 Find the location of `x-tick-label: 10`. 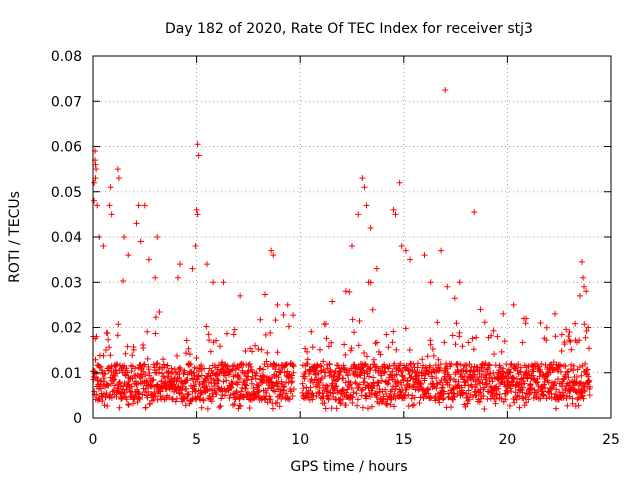

x-tick-label: 10 is located at coordinates (300, 440).